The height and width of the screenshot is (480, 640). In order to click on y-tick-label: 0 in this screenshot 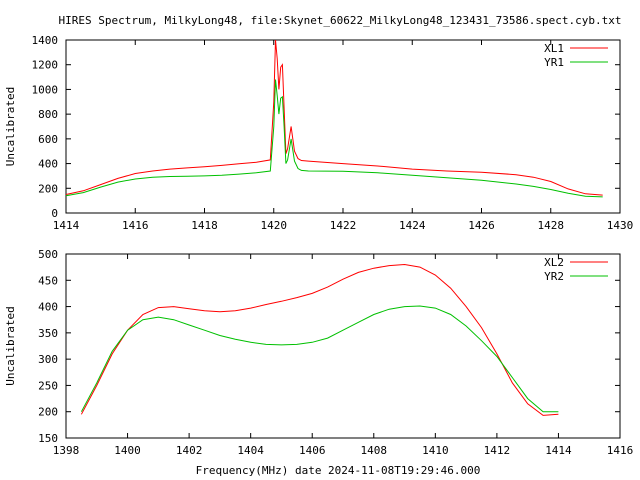, I will do `click(54, 213)`.